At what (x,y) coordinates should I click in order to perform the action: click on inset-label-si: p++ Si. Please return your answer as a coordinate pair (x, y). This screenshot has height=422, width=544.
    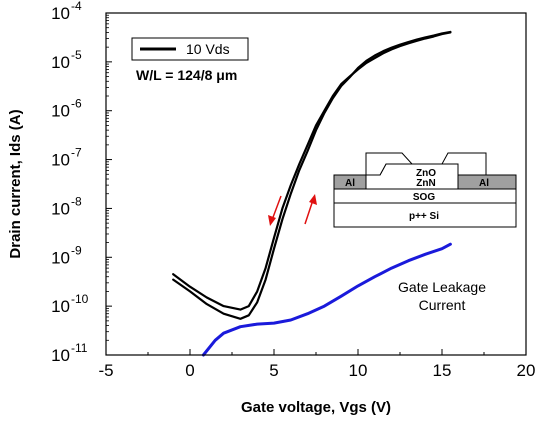
    Looking at the image, I should click on (424, 216).